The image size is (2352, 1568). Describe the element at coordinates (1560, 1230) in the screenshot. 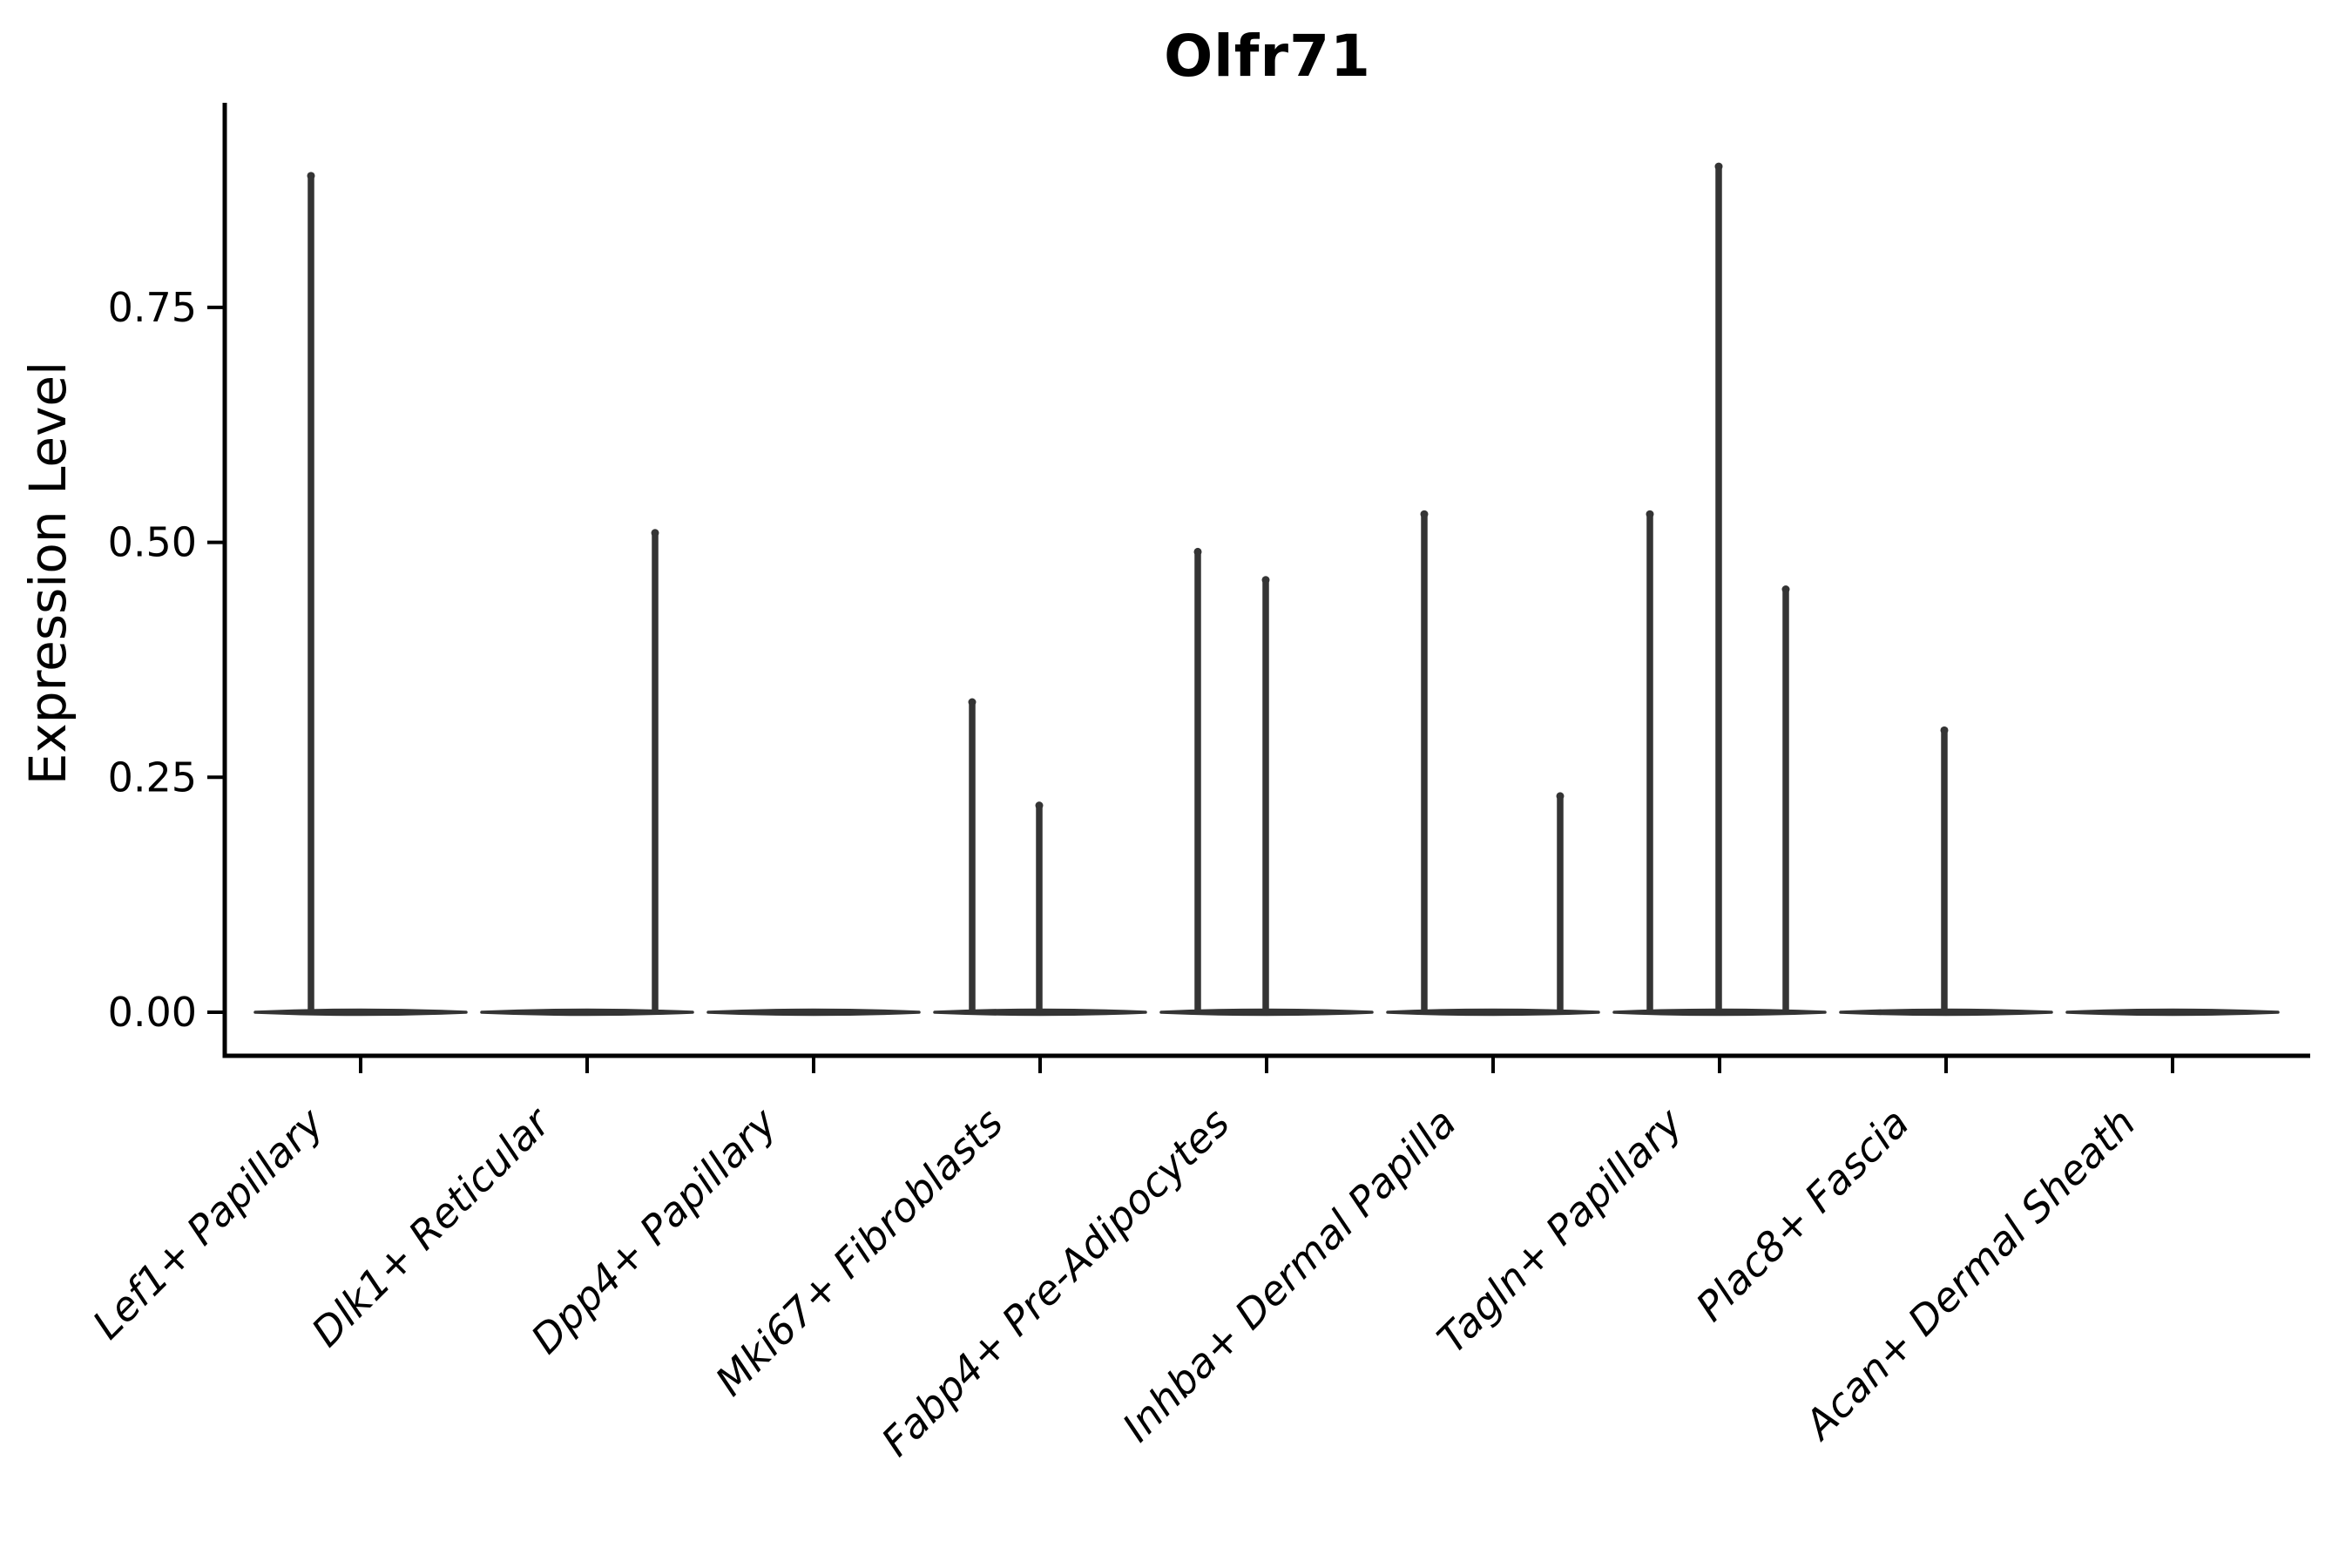

I see `x-category-label: Tagln+ Papillary` at that location.